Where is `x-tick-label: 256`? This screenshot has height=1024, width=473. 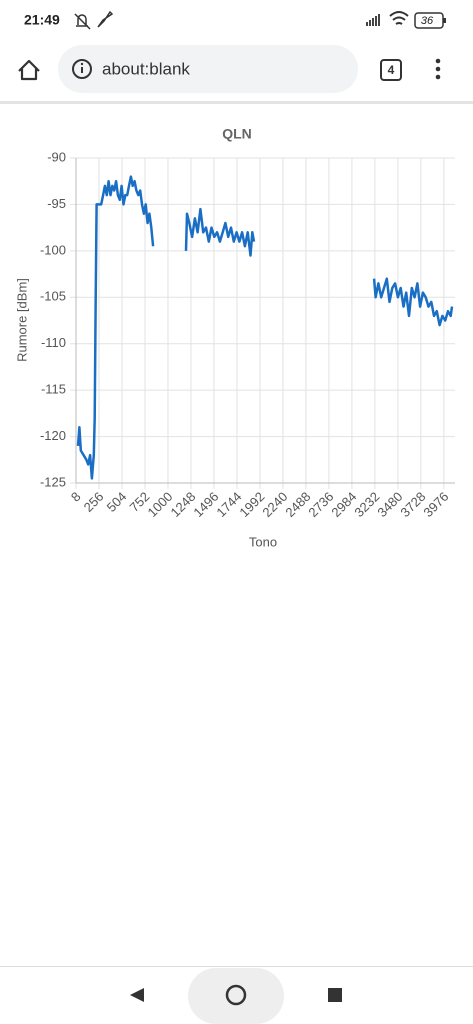
x-tick-label: 256 is located at coordinates (94, 502).